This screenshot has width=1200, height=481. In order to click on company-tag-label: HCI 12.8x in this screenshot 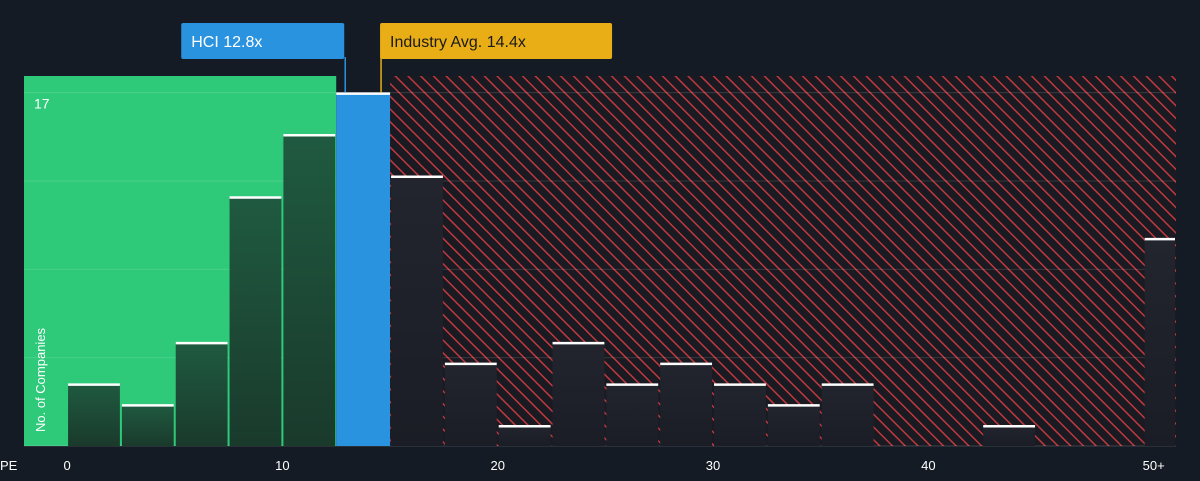, I will do `click(226, 42)`.